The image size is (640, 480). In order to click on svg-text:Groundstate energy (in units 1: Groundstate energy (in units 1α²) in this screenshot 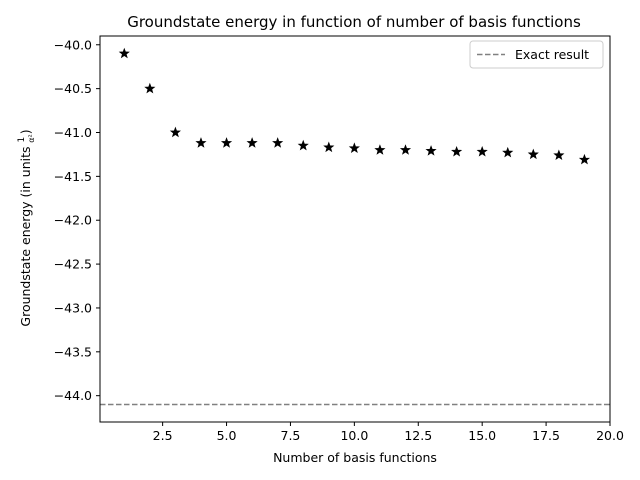, I will do `click(26, 227)`.